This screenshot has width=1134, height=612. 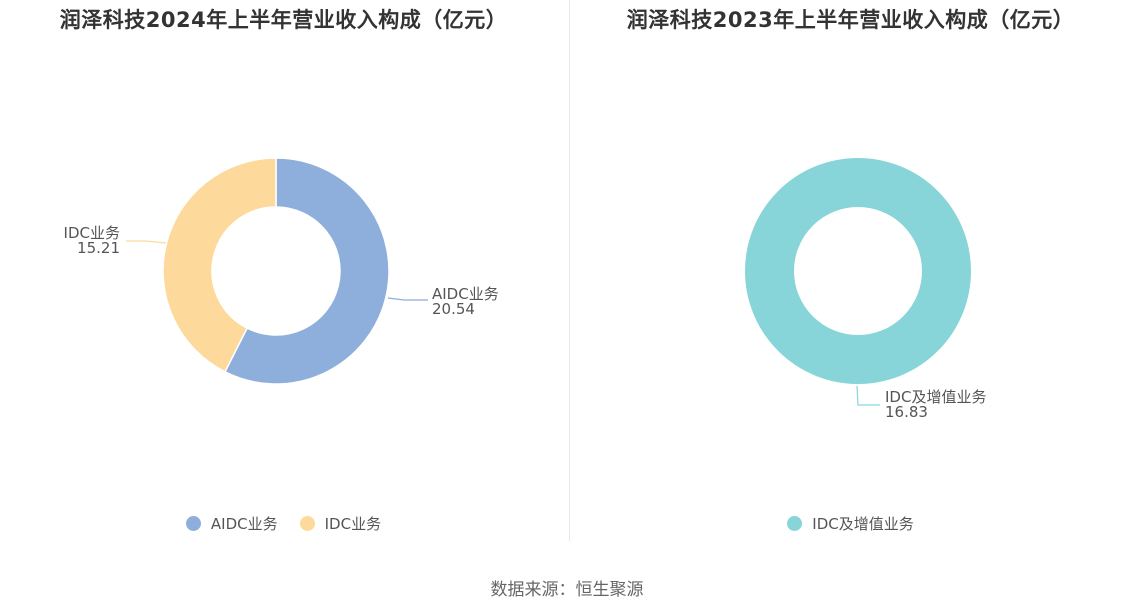 I want to click on slice-value-label: 16.83, so click(x=906, y=412).